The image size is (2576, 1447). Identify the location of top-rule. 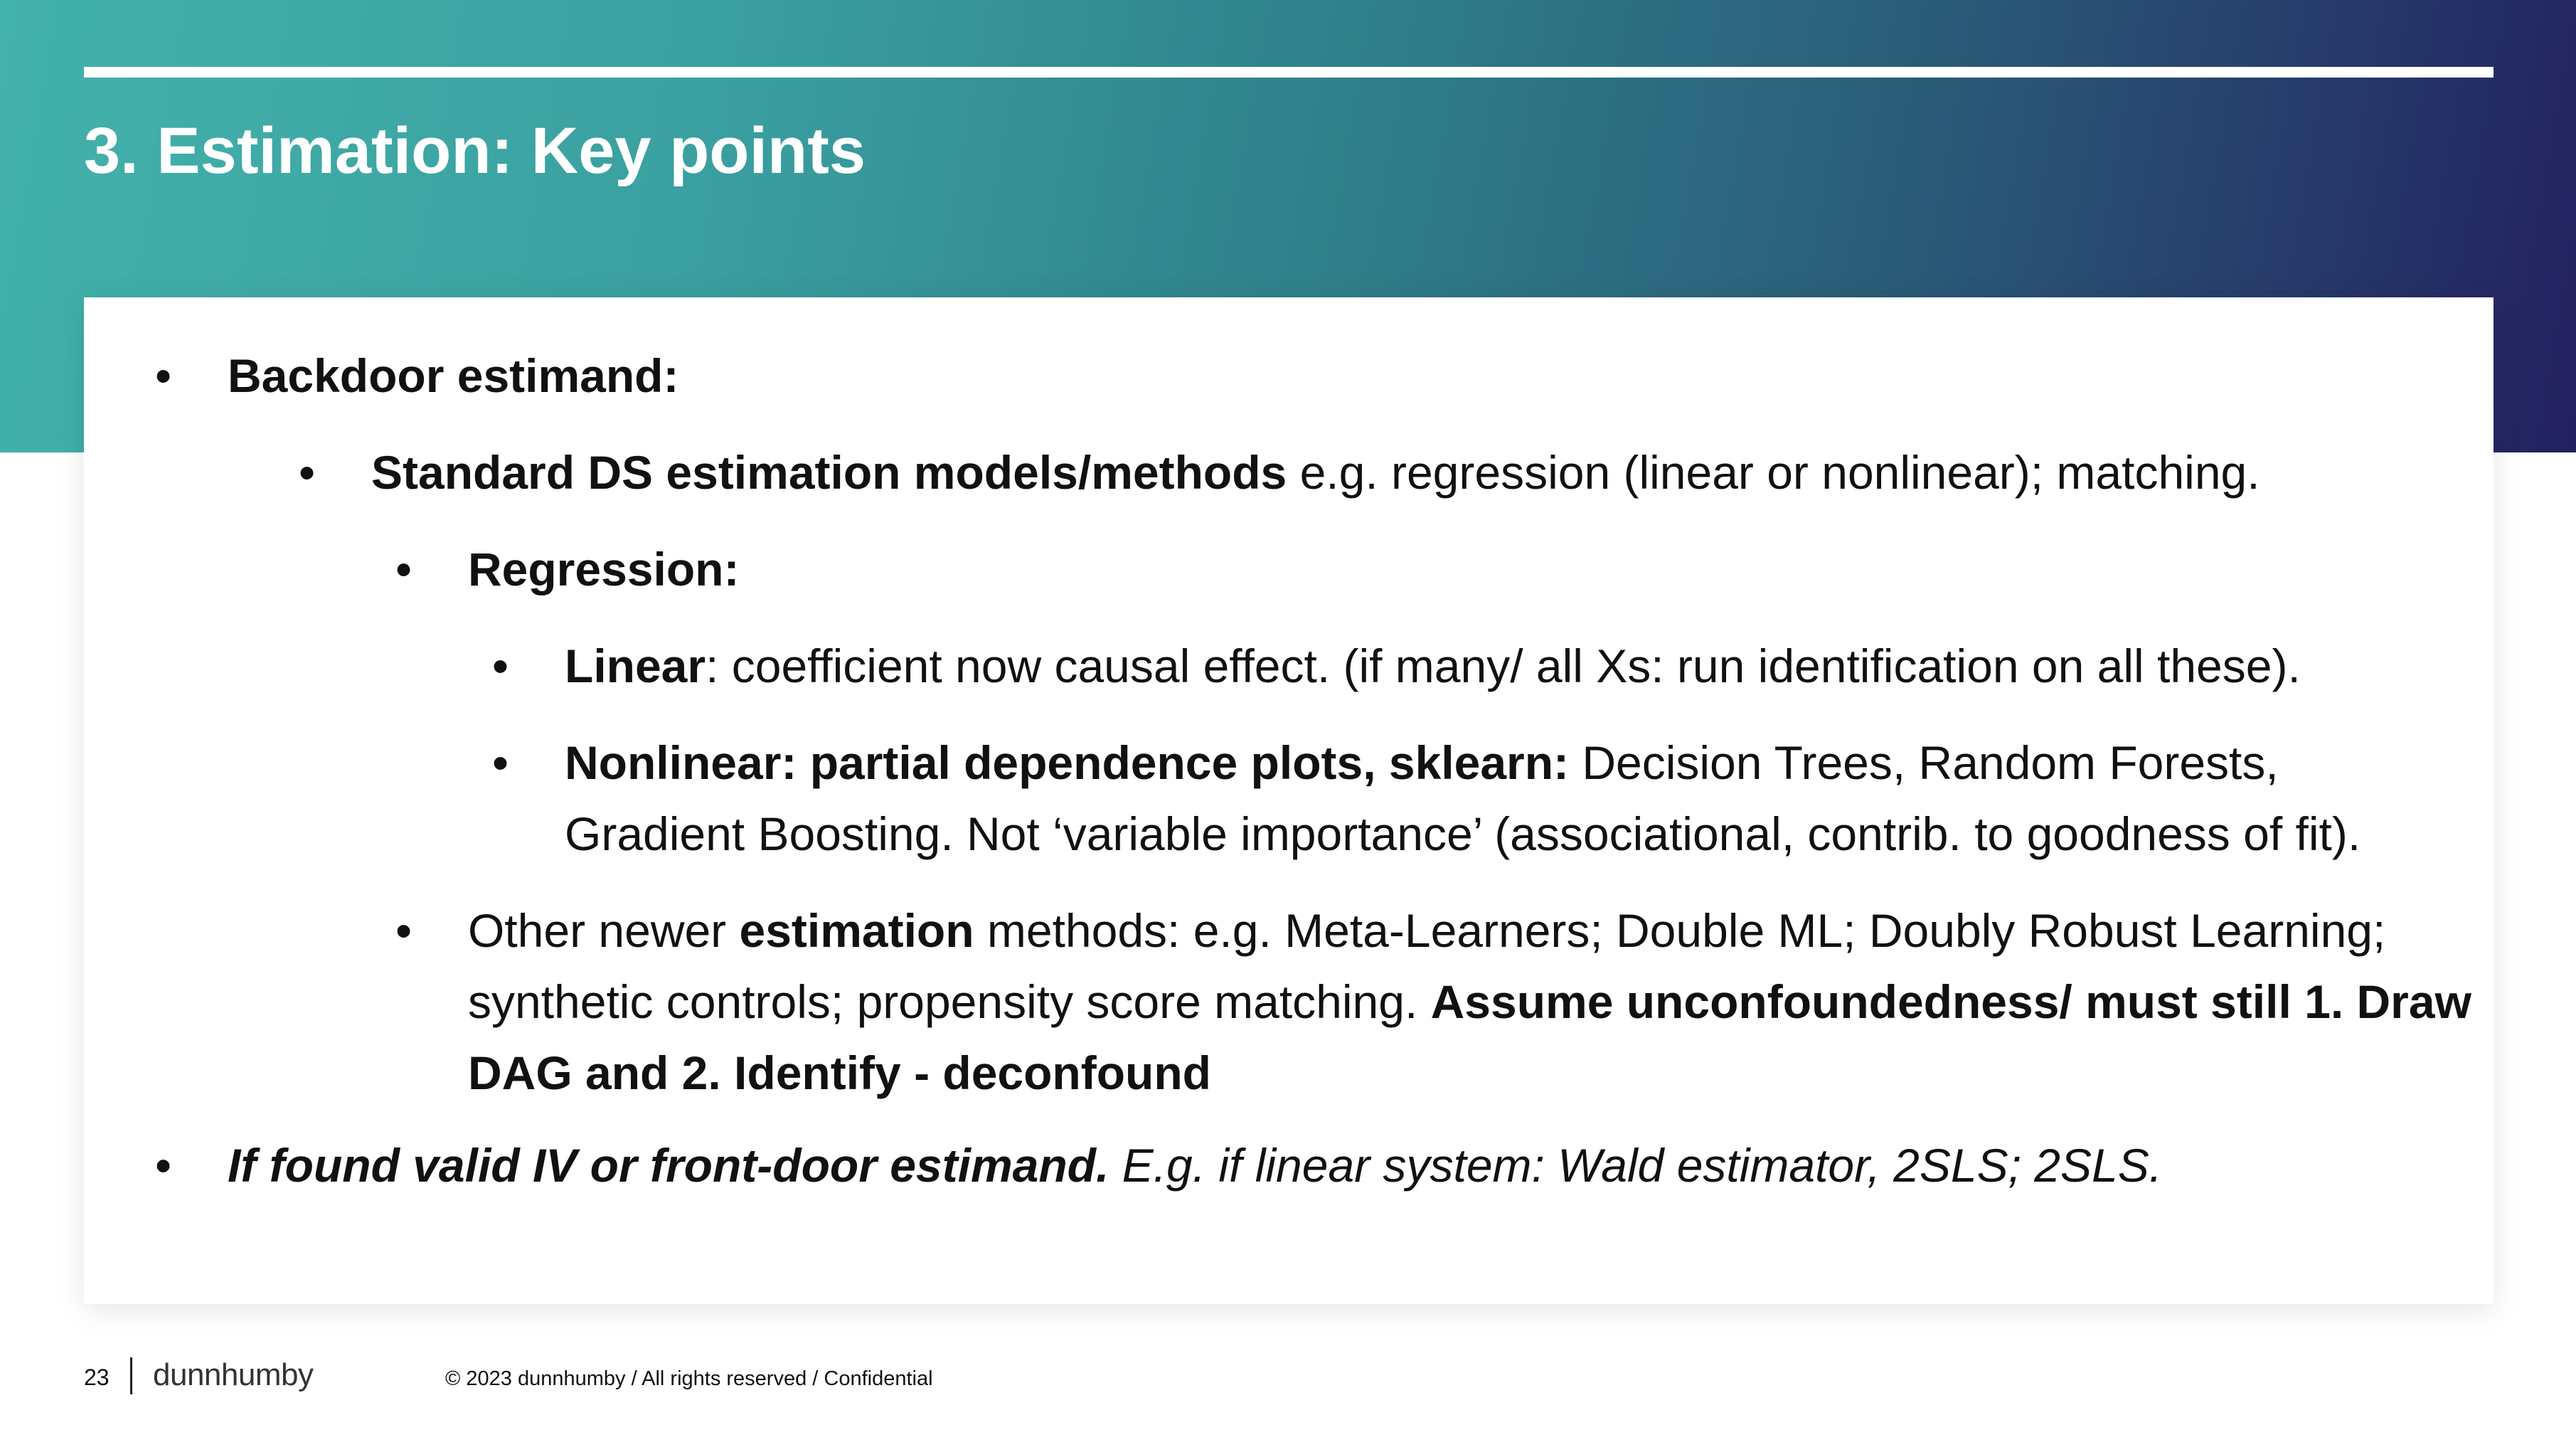
(1288, 73).